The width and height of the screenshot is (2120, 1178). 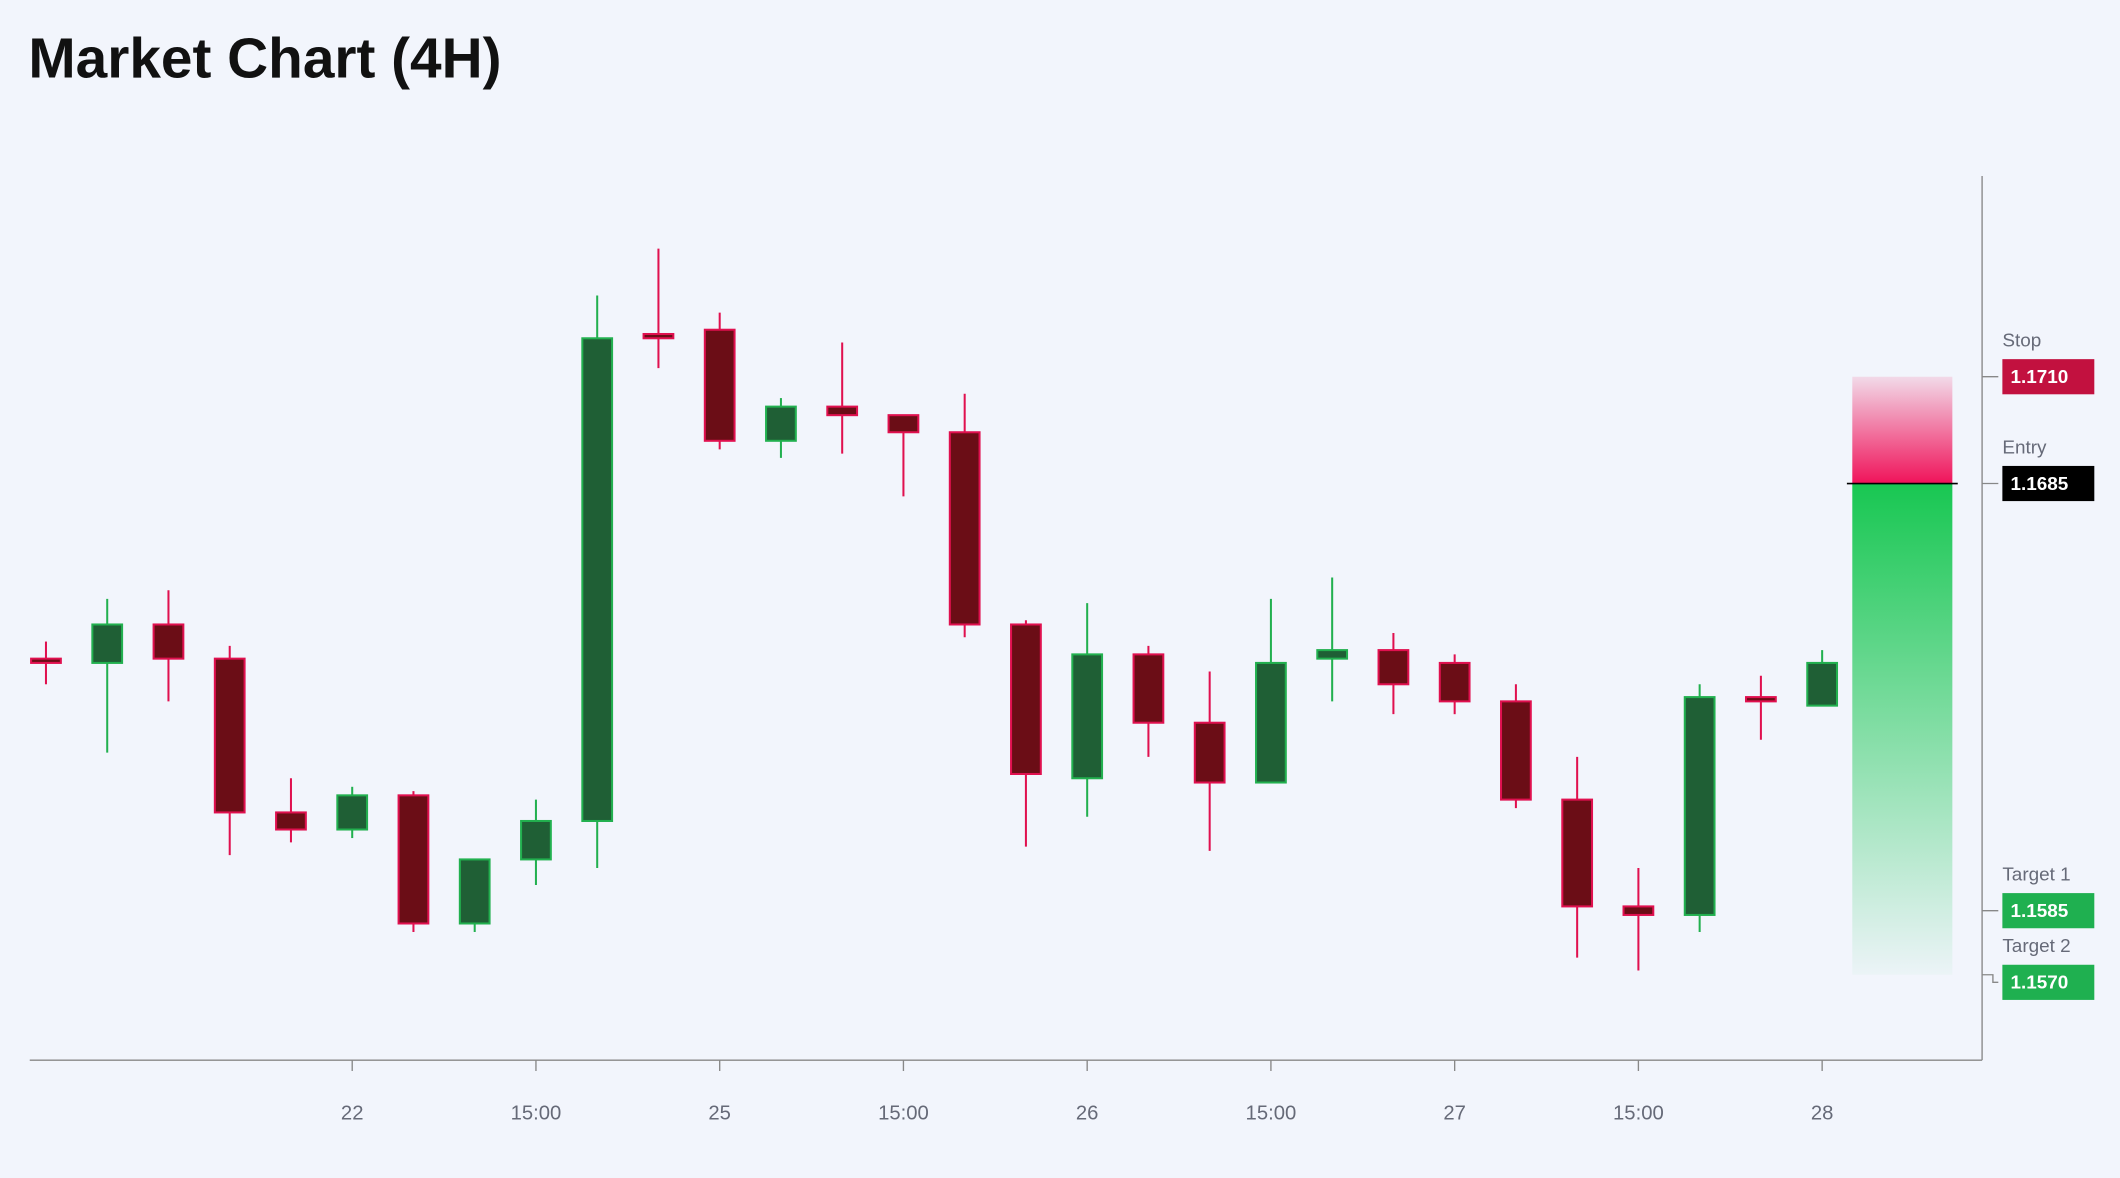 What do you see at coordinates (1454, 1114) in the screenshot?
I see `x-tick-label: 27` at bounding box center [1454, 1114].